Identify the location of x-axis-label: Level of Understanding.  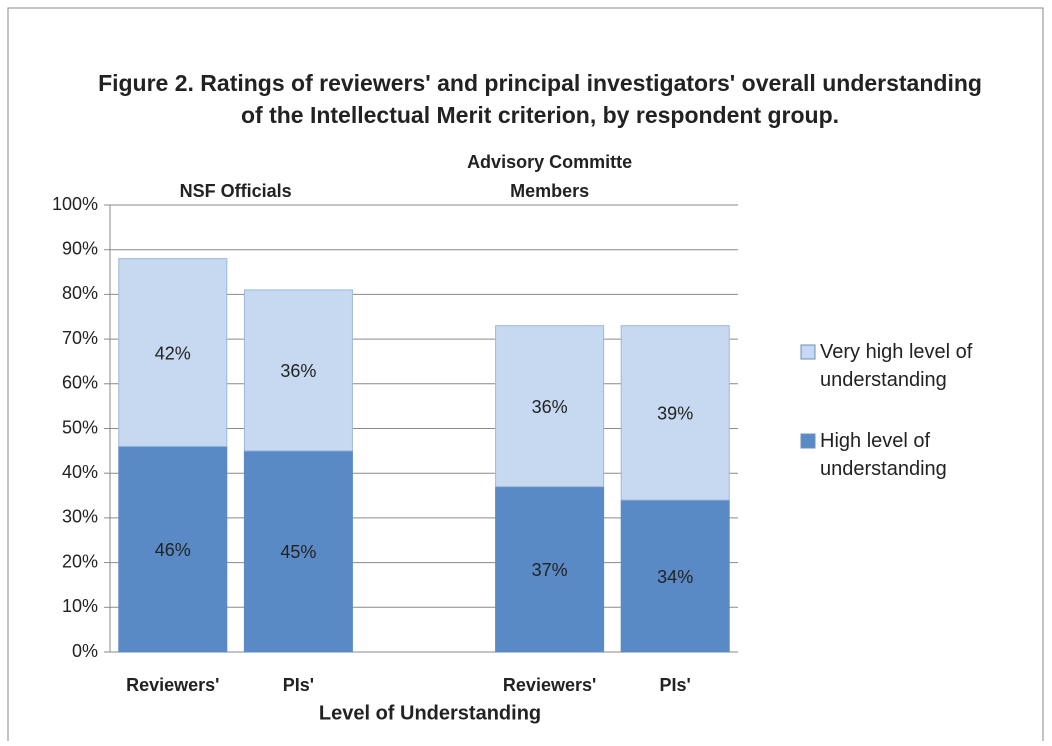
(430, 713).